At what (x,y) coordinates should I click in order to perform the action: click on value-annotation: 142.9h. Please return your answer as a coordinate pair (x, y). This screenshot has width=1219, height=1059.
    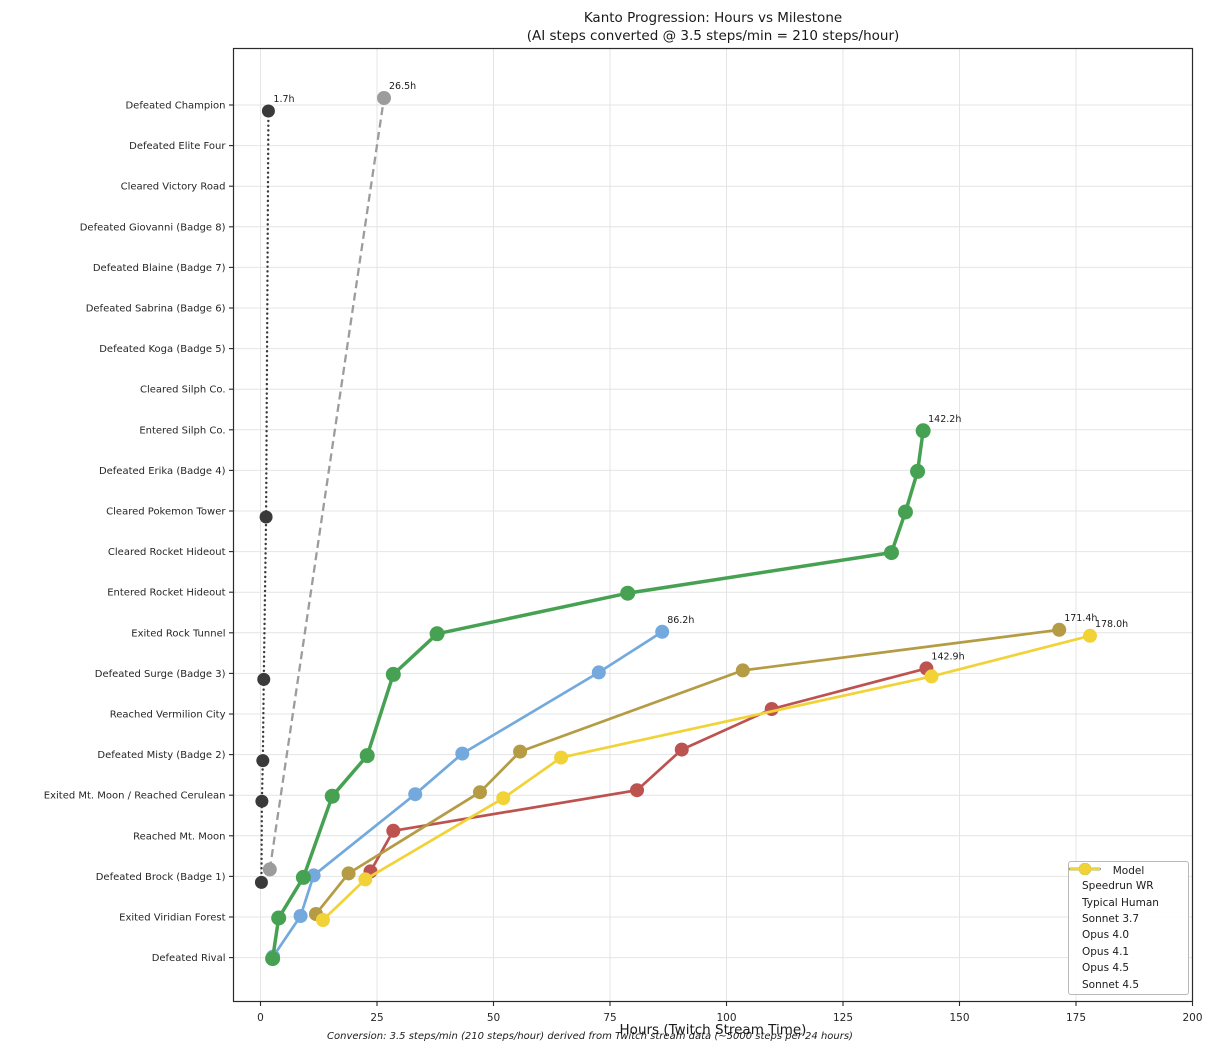
    Looking at the image, I should click on (947, 656).